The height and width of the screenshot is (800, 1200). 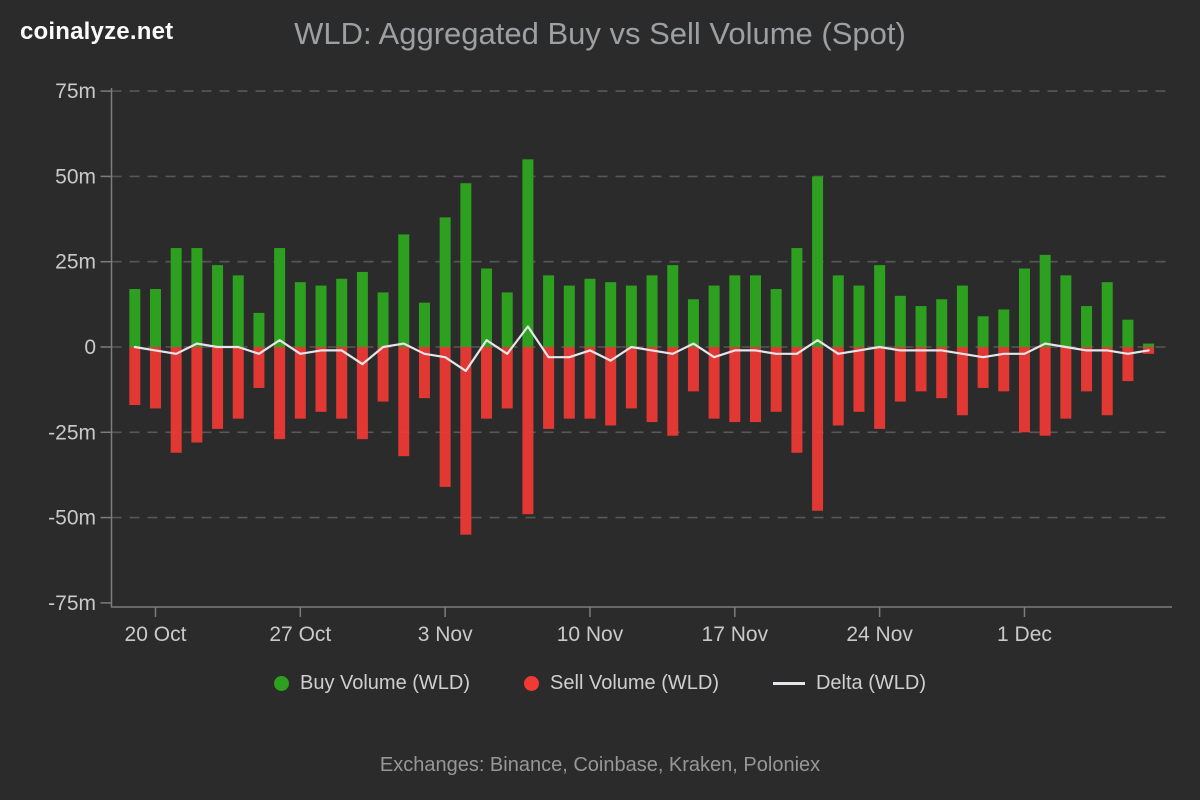 What do you see at coordinates (621, 683) in the screenshot?
I see `legend-item-sell-volume: Sell Volume (WLD)` at bounding box center [621, 683].